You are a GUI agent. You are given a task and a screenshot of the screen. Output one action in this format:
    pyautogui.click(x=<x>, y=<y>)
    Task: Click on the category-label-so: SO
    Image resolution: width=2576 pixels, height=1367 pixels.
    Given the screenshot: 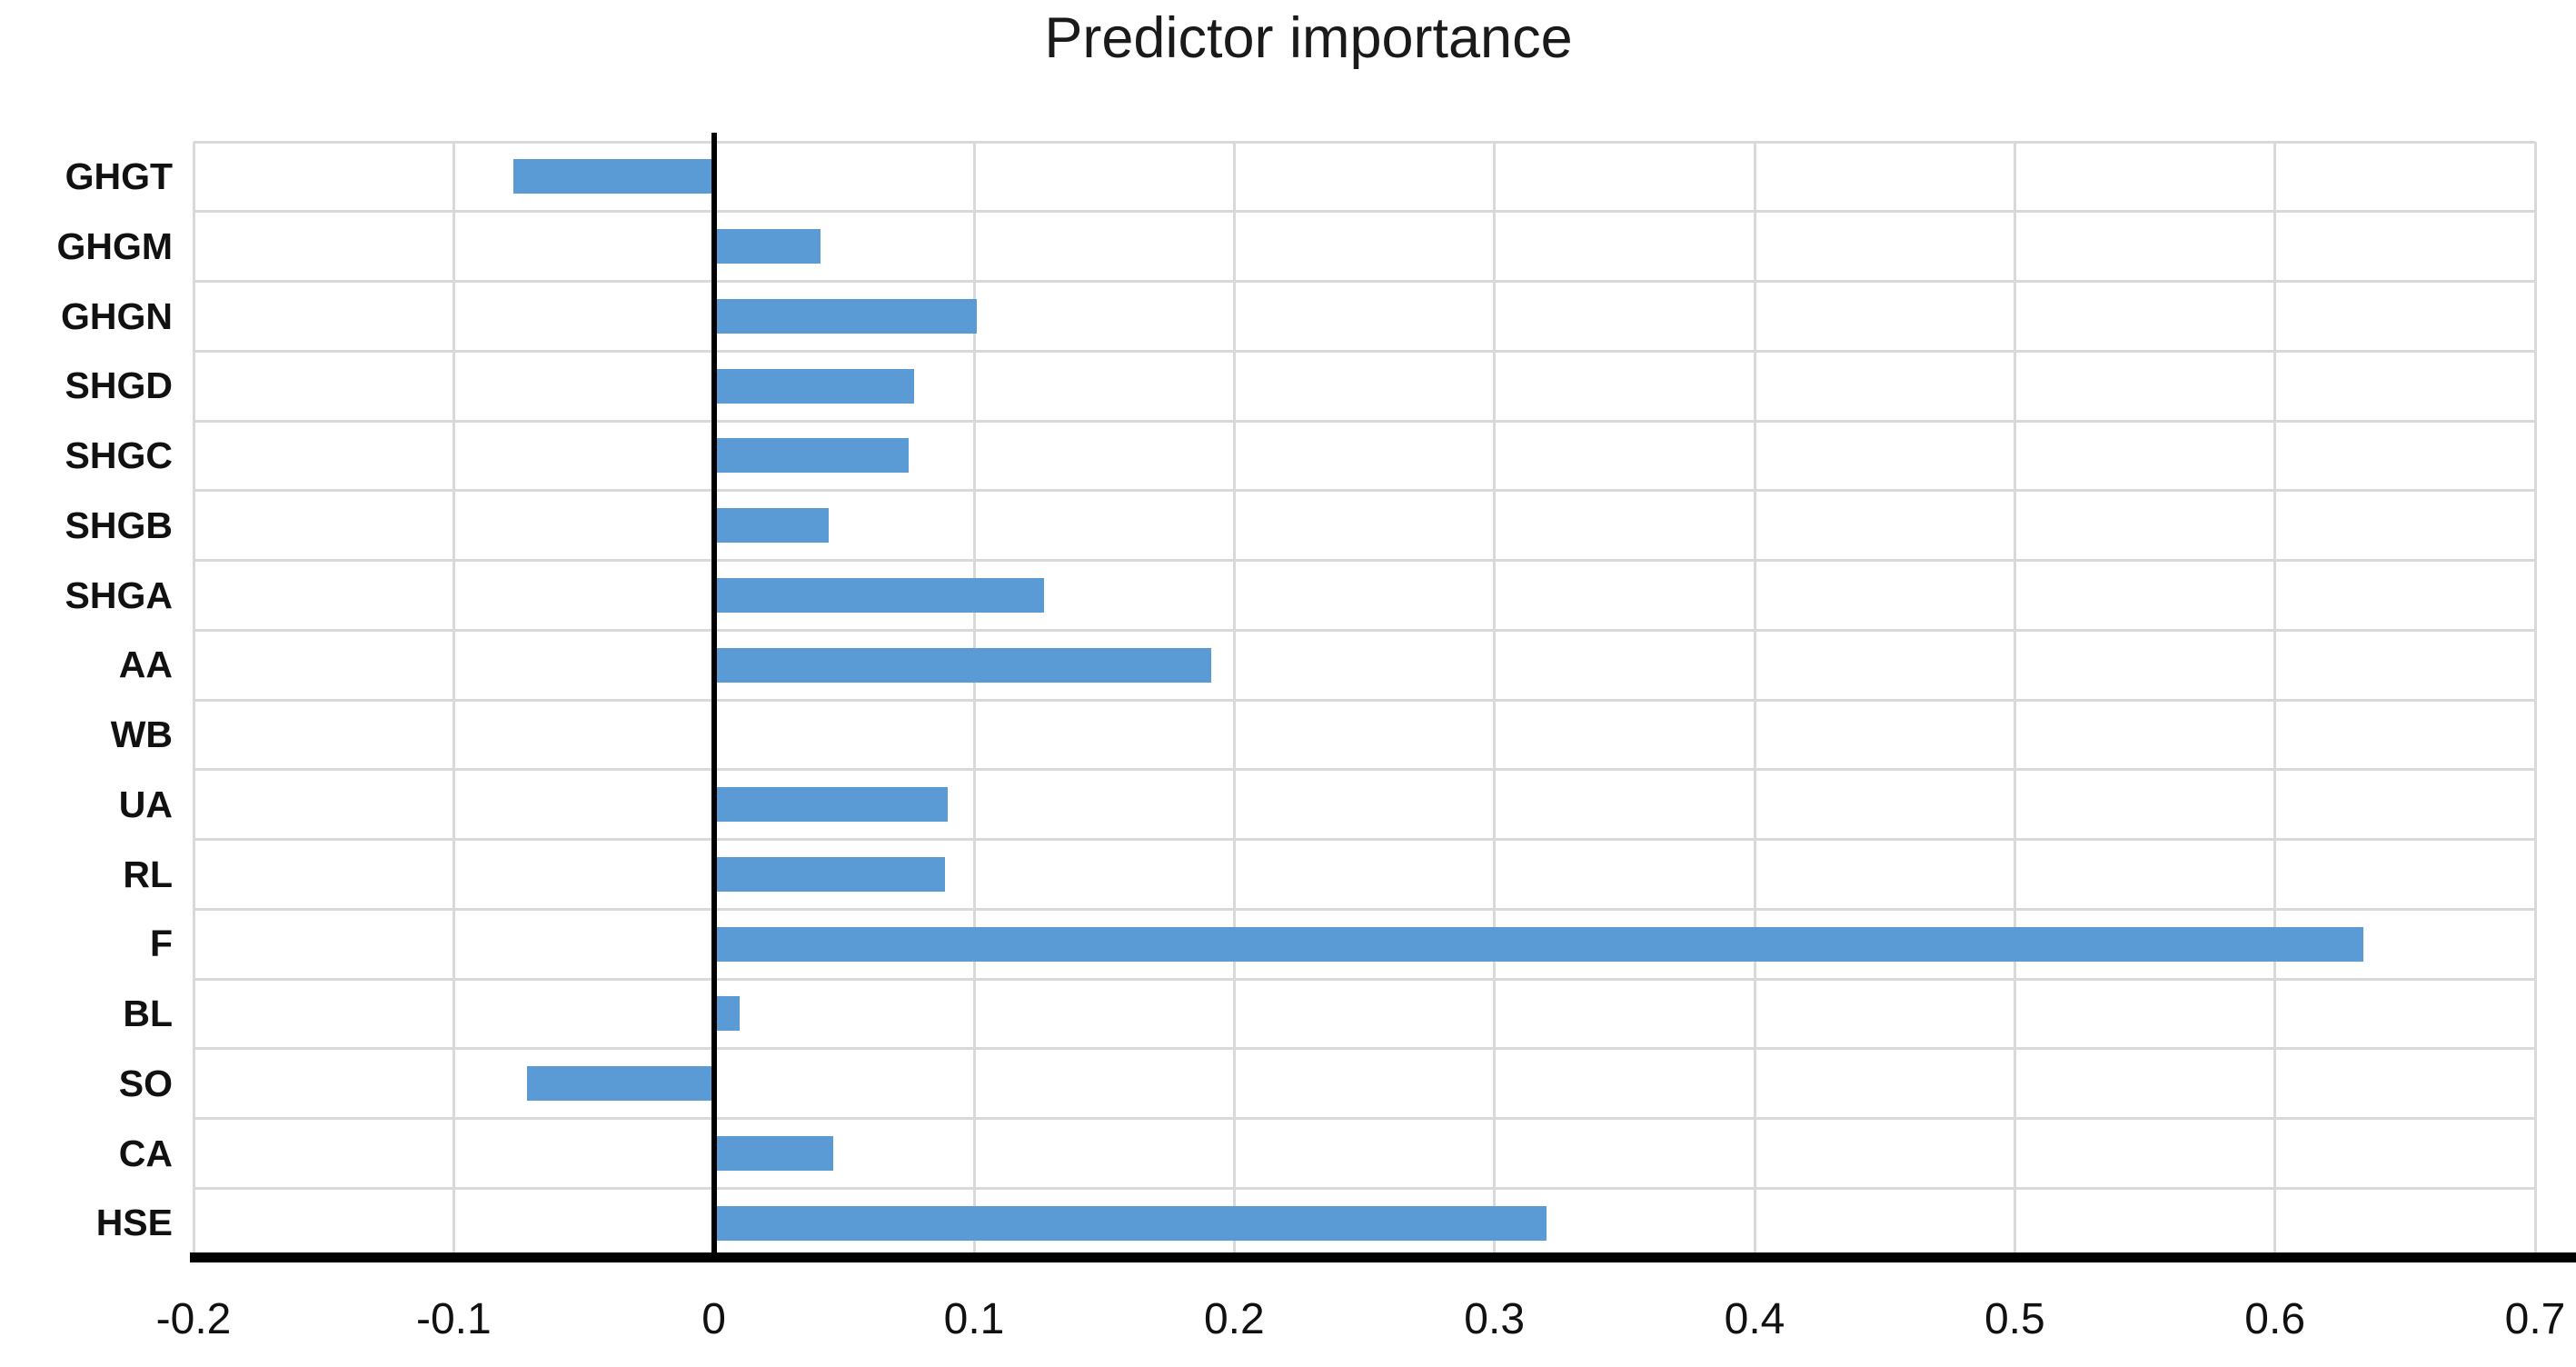 What is the action you would take?
    pyautogui.click(x=145, y=1083)
    